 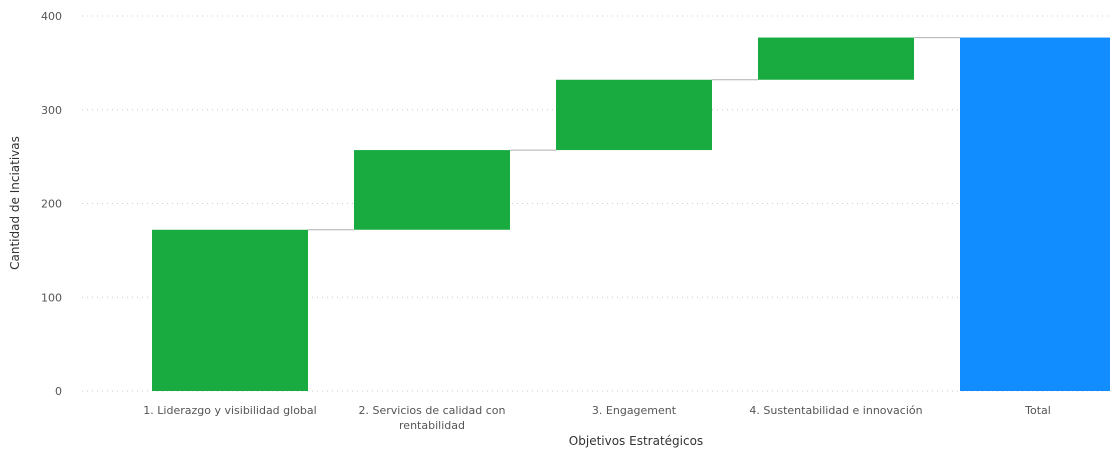 I want to click on x-category-label-line: rentabilidad, so click(x=432, y=425).